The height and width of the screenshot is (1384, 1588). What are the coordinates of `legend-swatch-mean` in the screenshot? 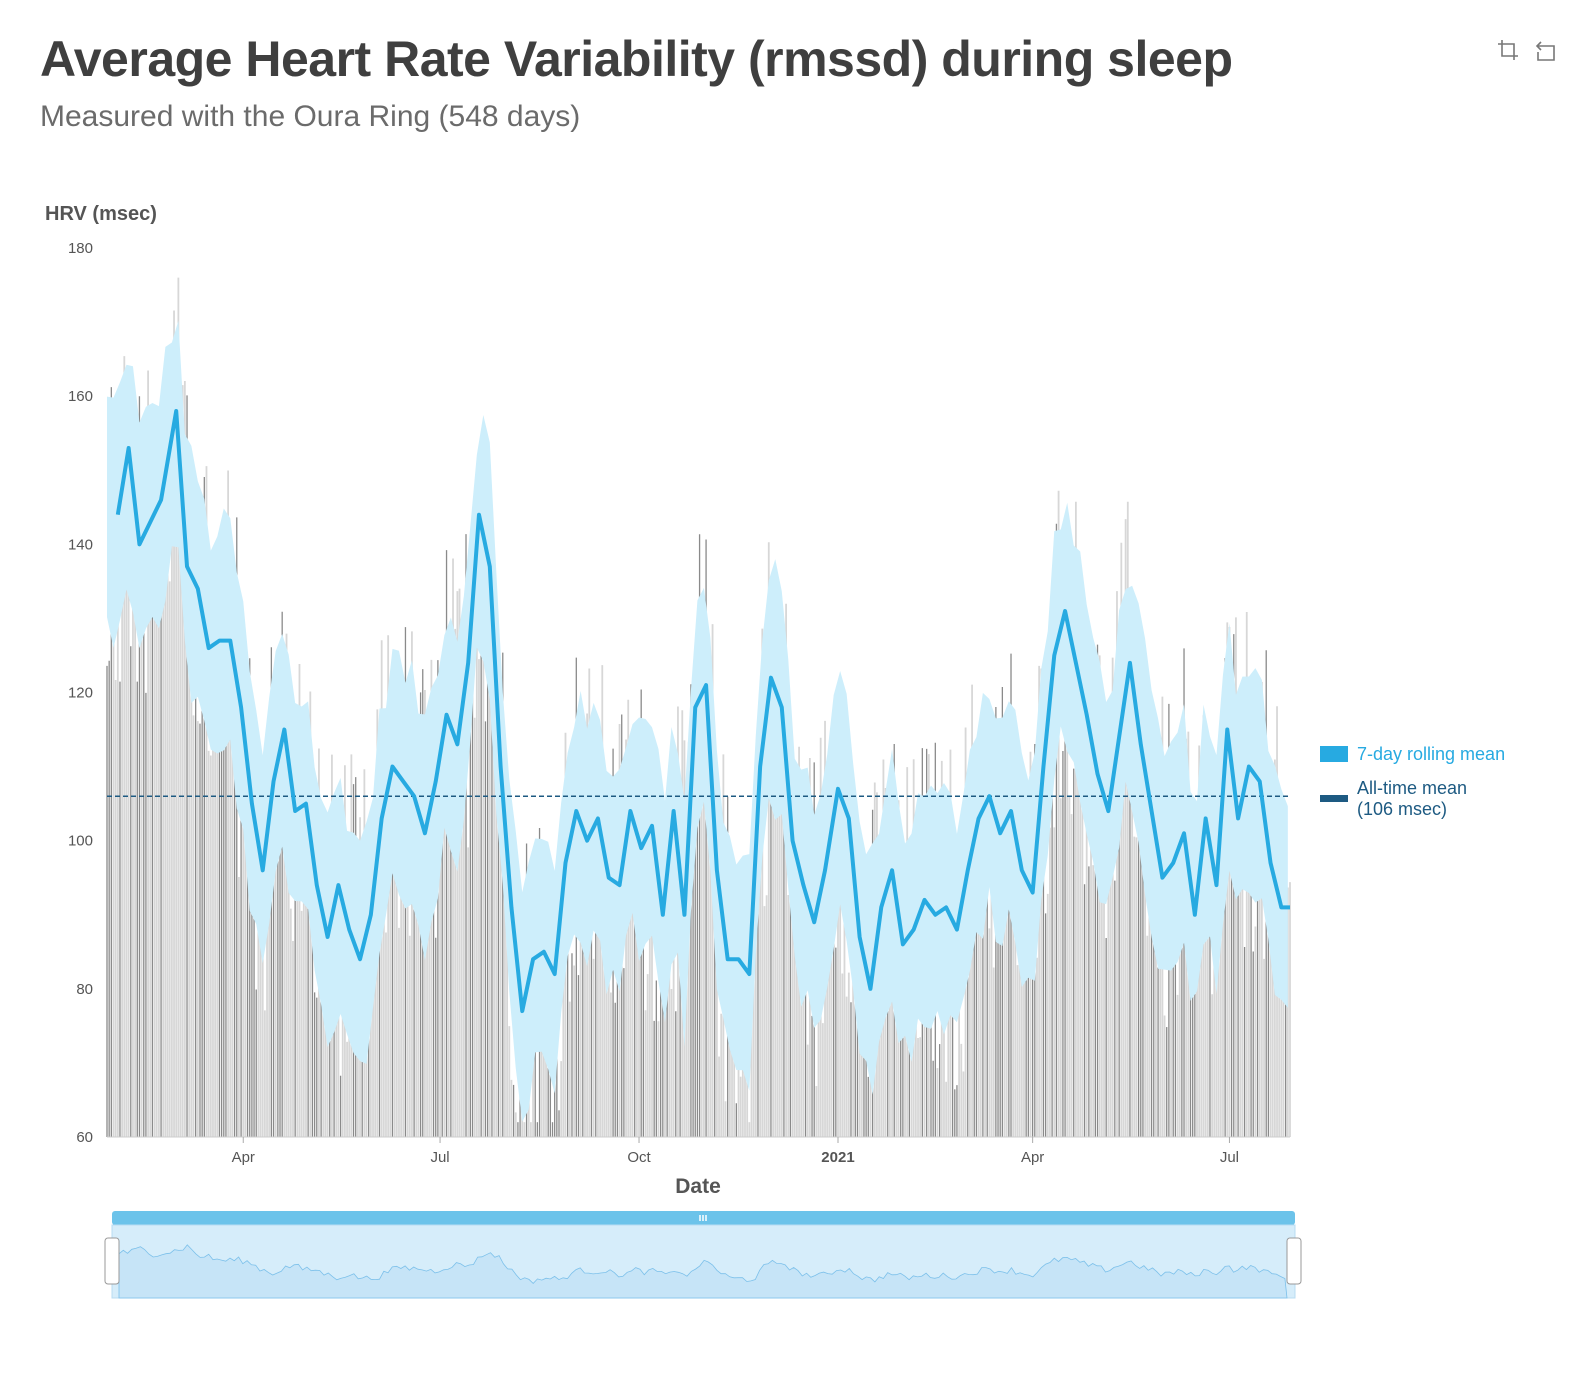 It's located at (1334, 798).